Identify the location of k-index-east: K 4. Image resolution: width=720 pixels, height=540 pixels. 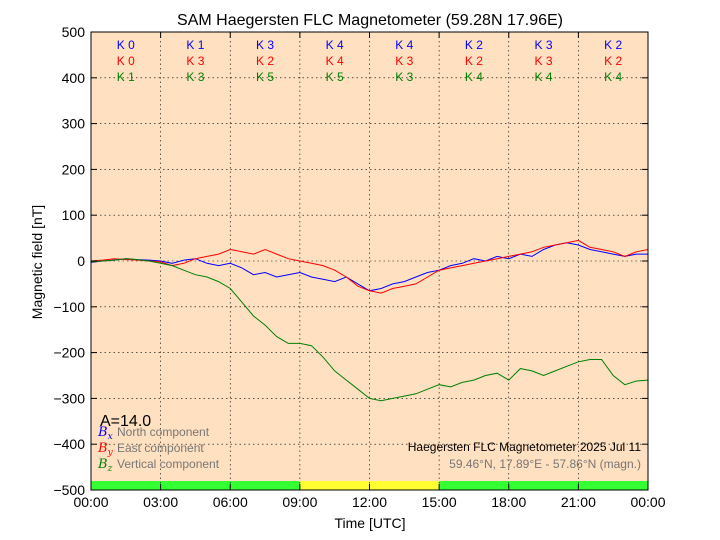
(335, 61).